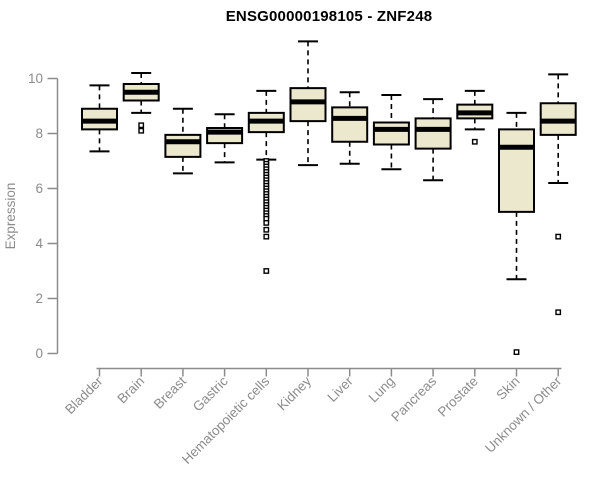 The image size is (600, 500). What do you see at coordinates (329, 16) in the screenshot?
I see `chart-title: ENSG00000198105 - ZNF248` at bounding box center [329, 16].